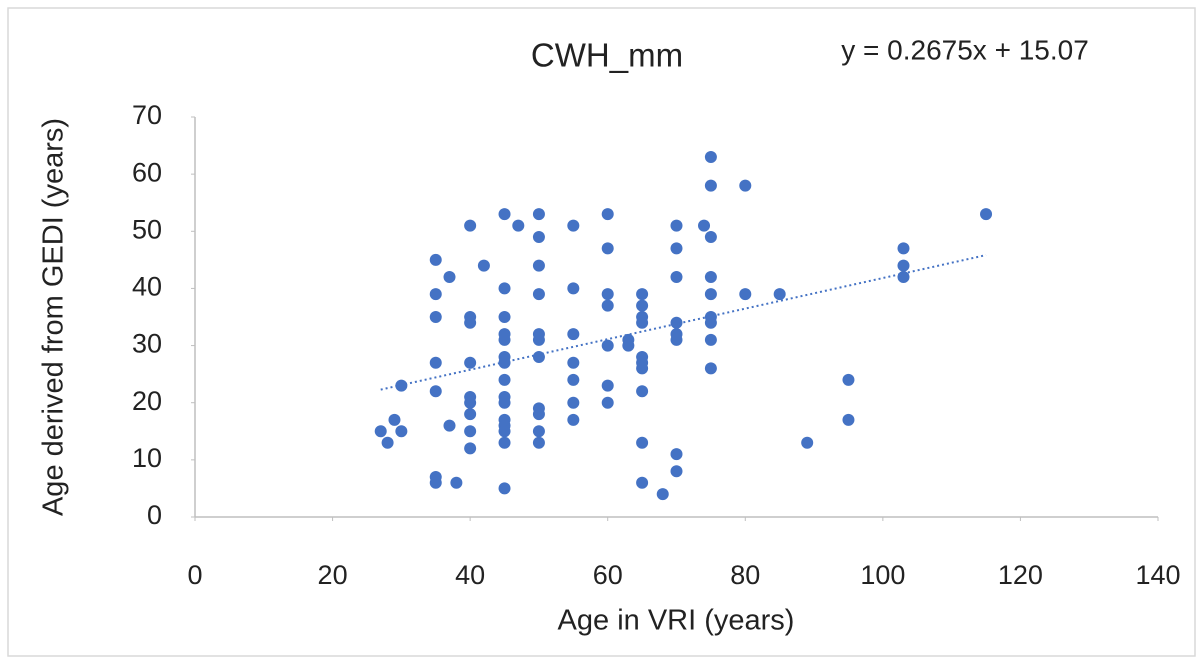  Describe the element at coordinates (965, 49) in the screenshot. I see `equation: y = 0.2675x + 15.07` at that location.